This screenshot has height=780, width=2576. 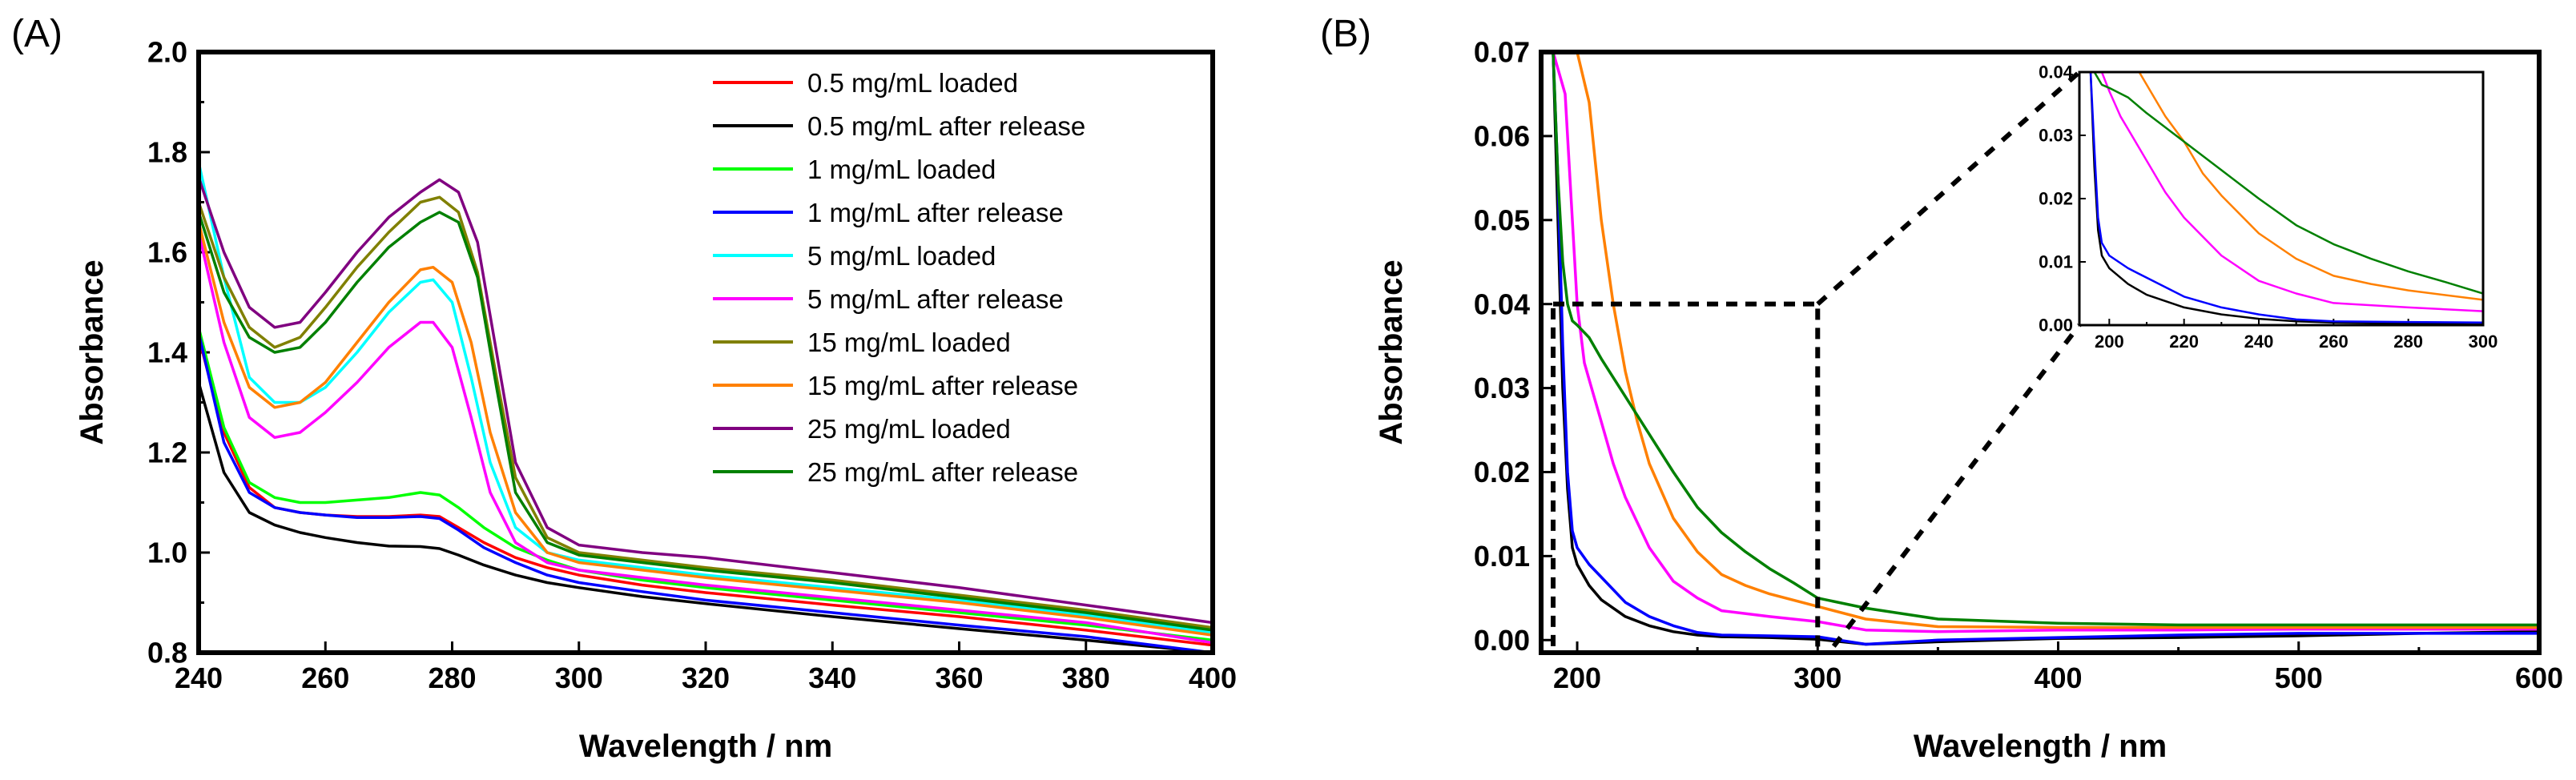 I want to click on panel-a-xtick-label: 260, so click(x=325, y=677).